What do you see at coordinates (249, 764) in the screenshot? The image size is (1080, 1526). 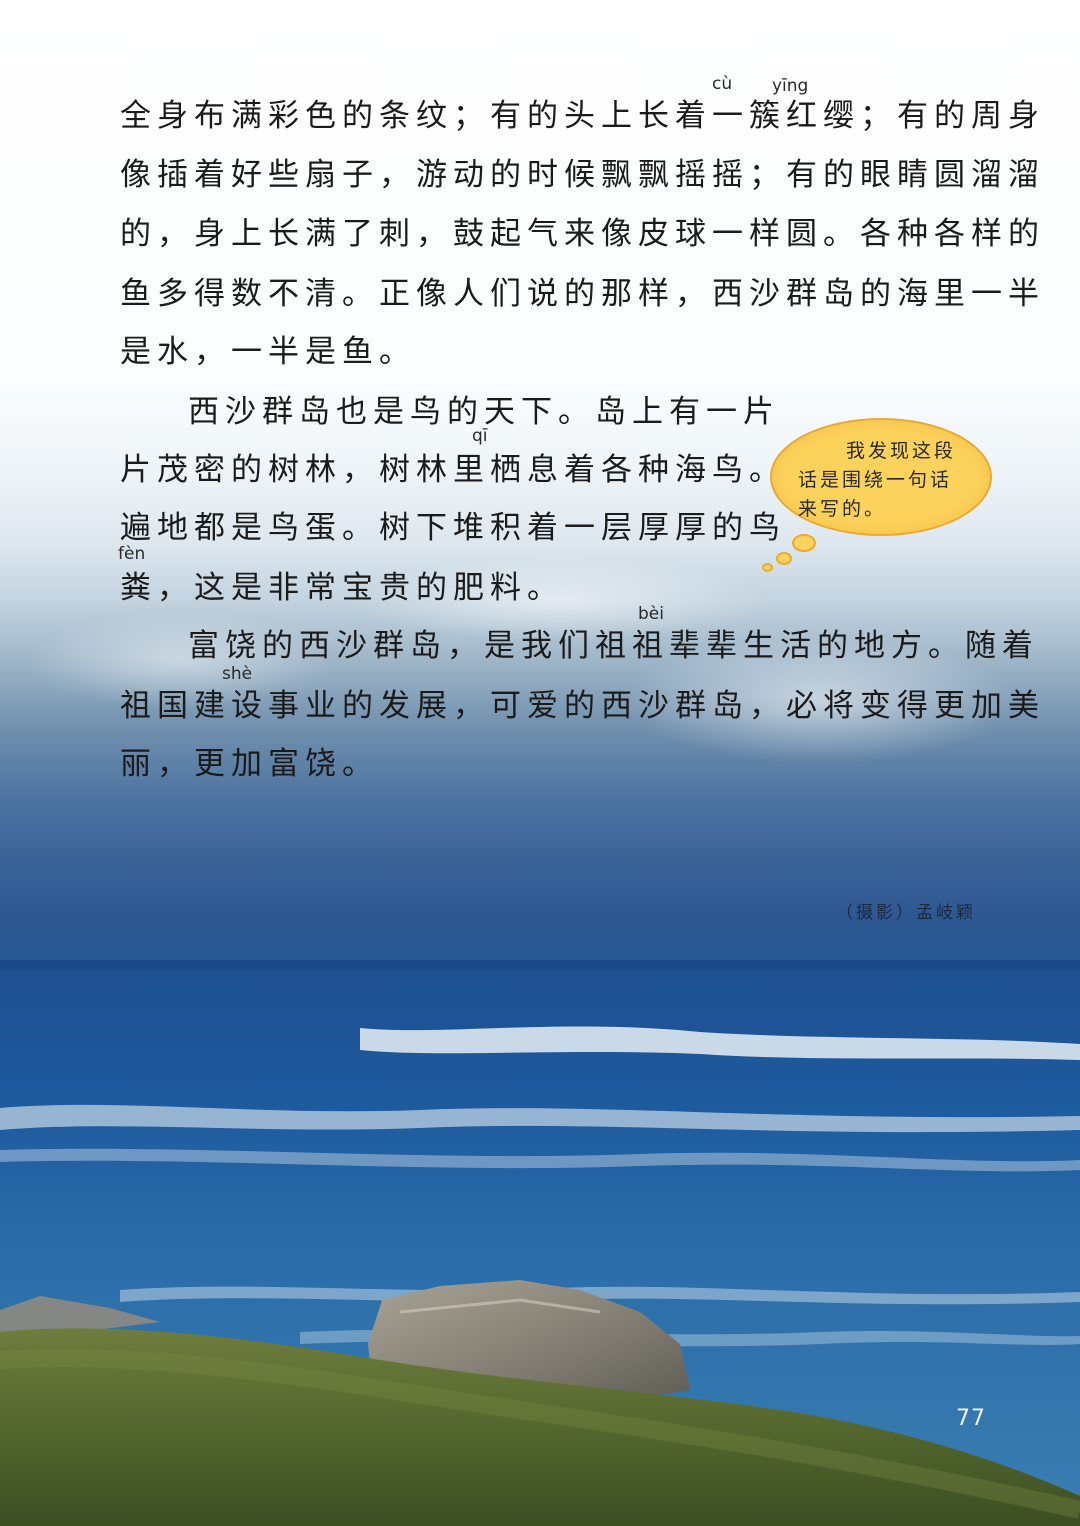 I see `text-line: 丽，更加富饶。` at bounding box center [249, 764].